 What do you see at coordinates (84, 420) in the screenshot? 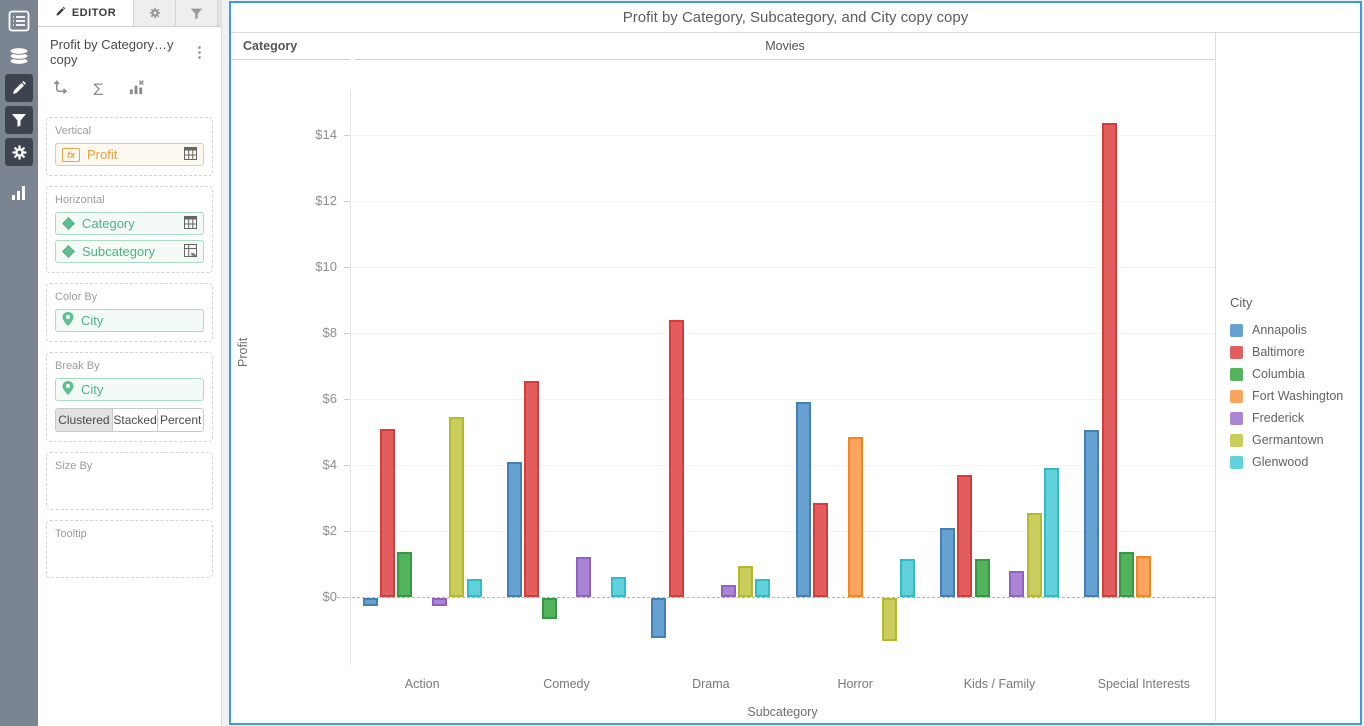
I see `mode-clustered-button: Clustered` at bounding box center [84, 420].